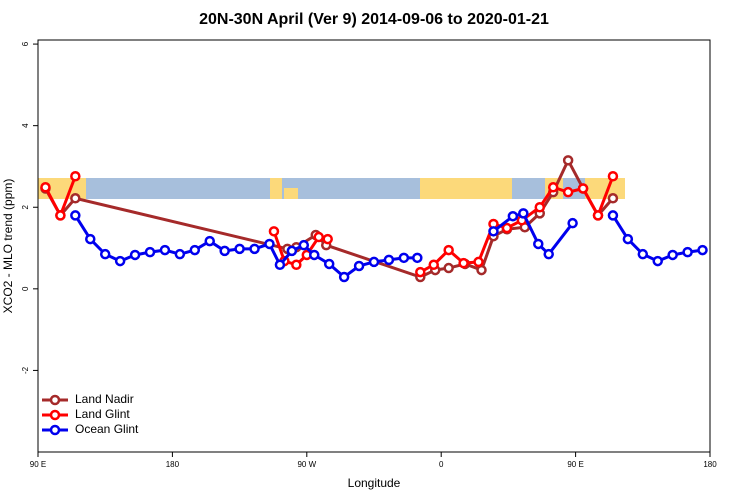  What do you see at coordinates (25, 288) in the screenshot?
I see `y-tick-label: 0` at bounding box center [25, 288].